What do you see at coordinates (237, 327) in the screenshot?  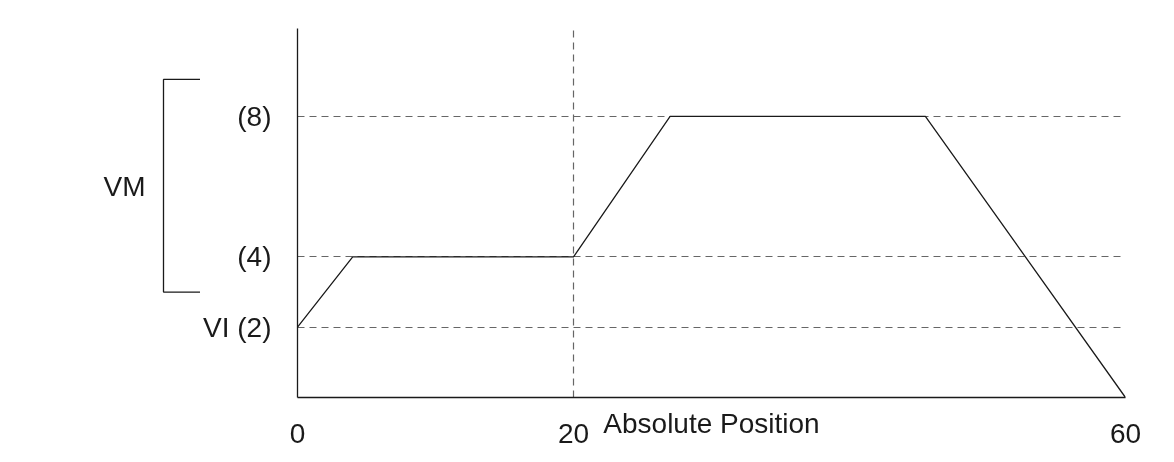 I see `y-tick-label: VI (2)` at bounding box center [237, 327].